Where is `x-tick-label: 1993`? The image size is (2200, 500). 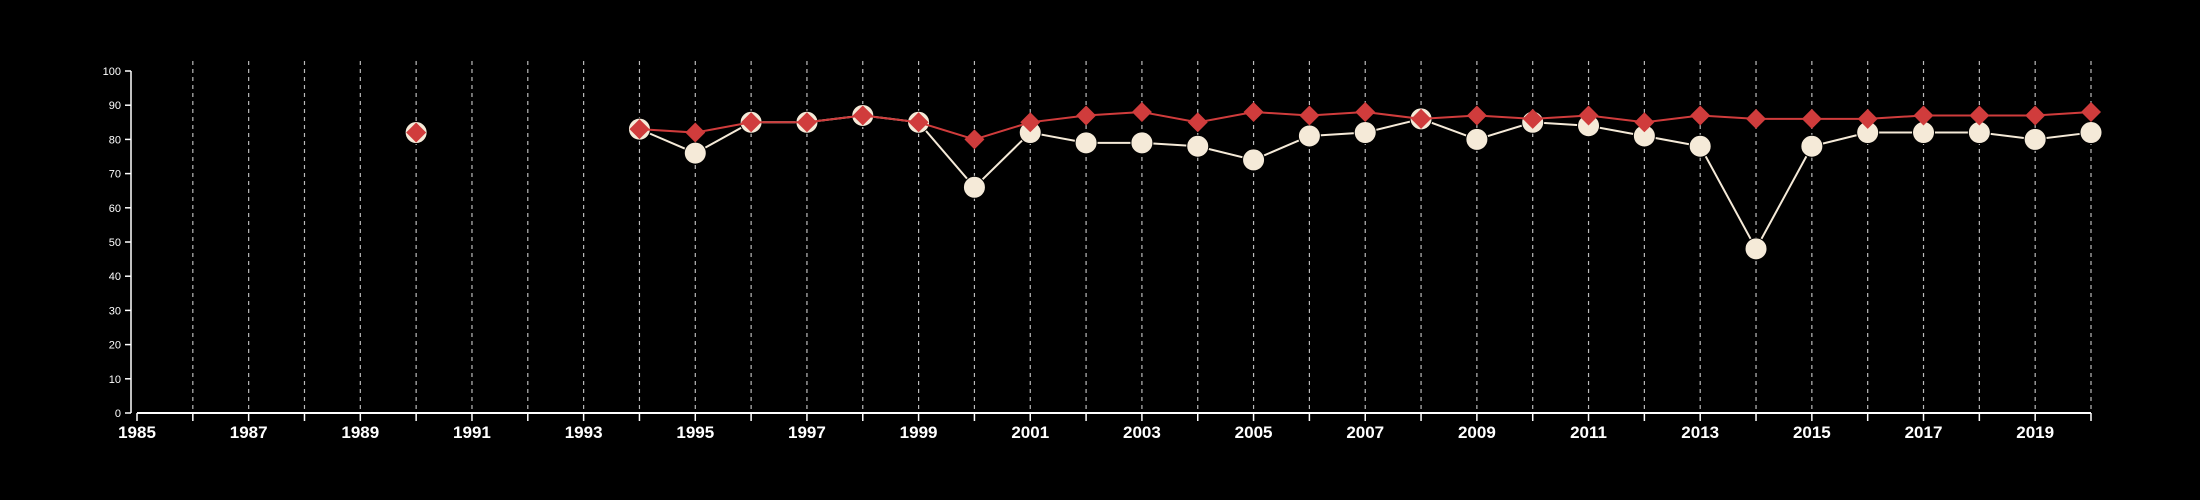
x-tick-label: 1993 is located at coordinates (584, 432).